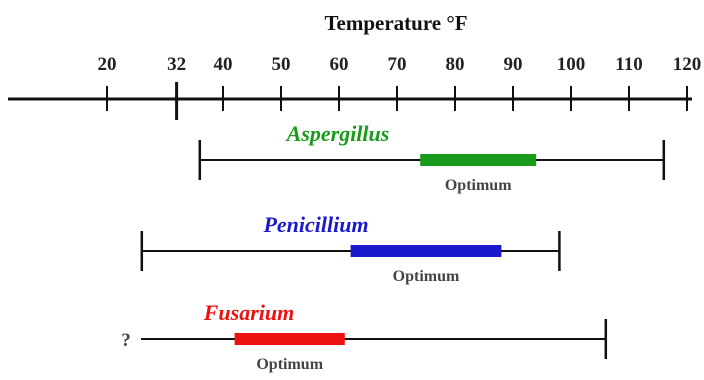  I want to click on axis-tick-label: 20, so click(107, 64).